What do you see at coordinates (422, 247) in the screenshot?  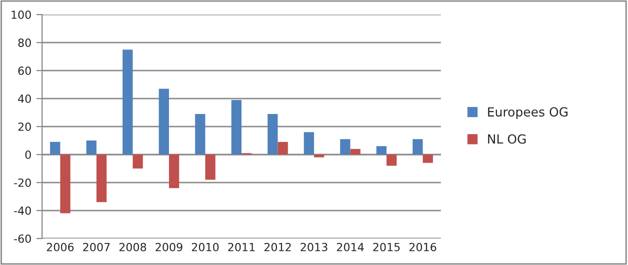 I see `x-tick-label: 2016` at bounding box center [422, 247].